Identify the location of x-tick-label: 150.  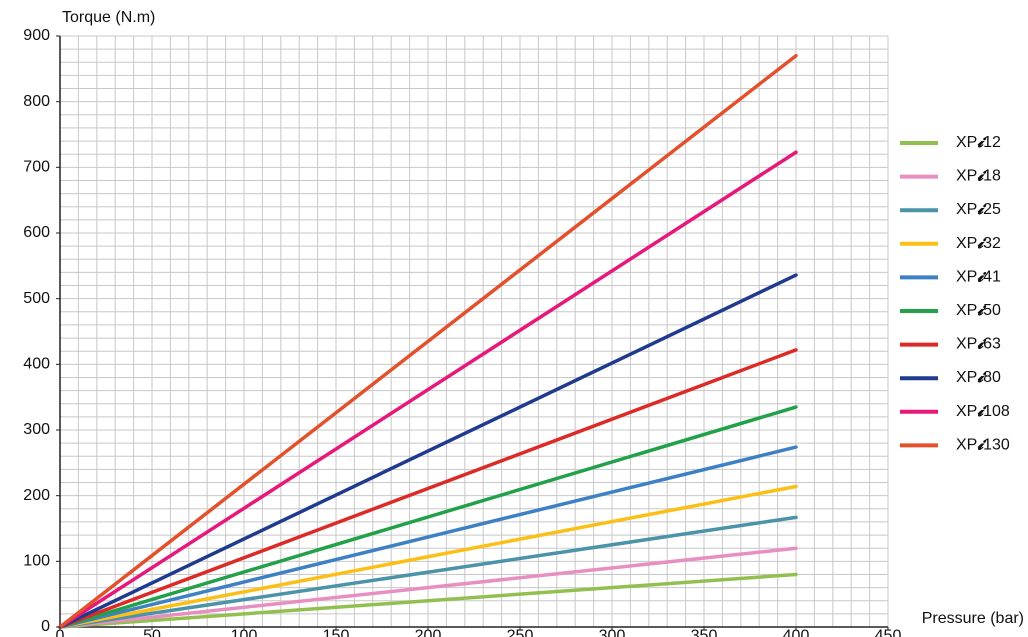
(336, 632).